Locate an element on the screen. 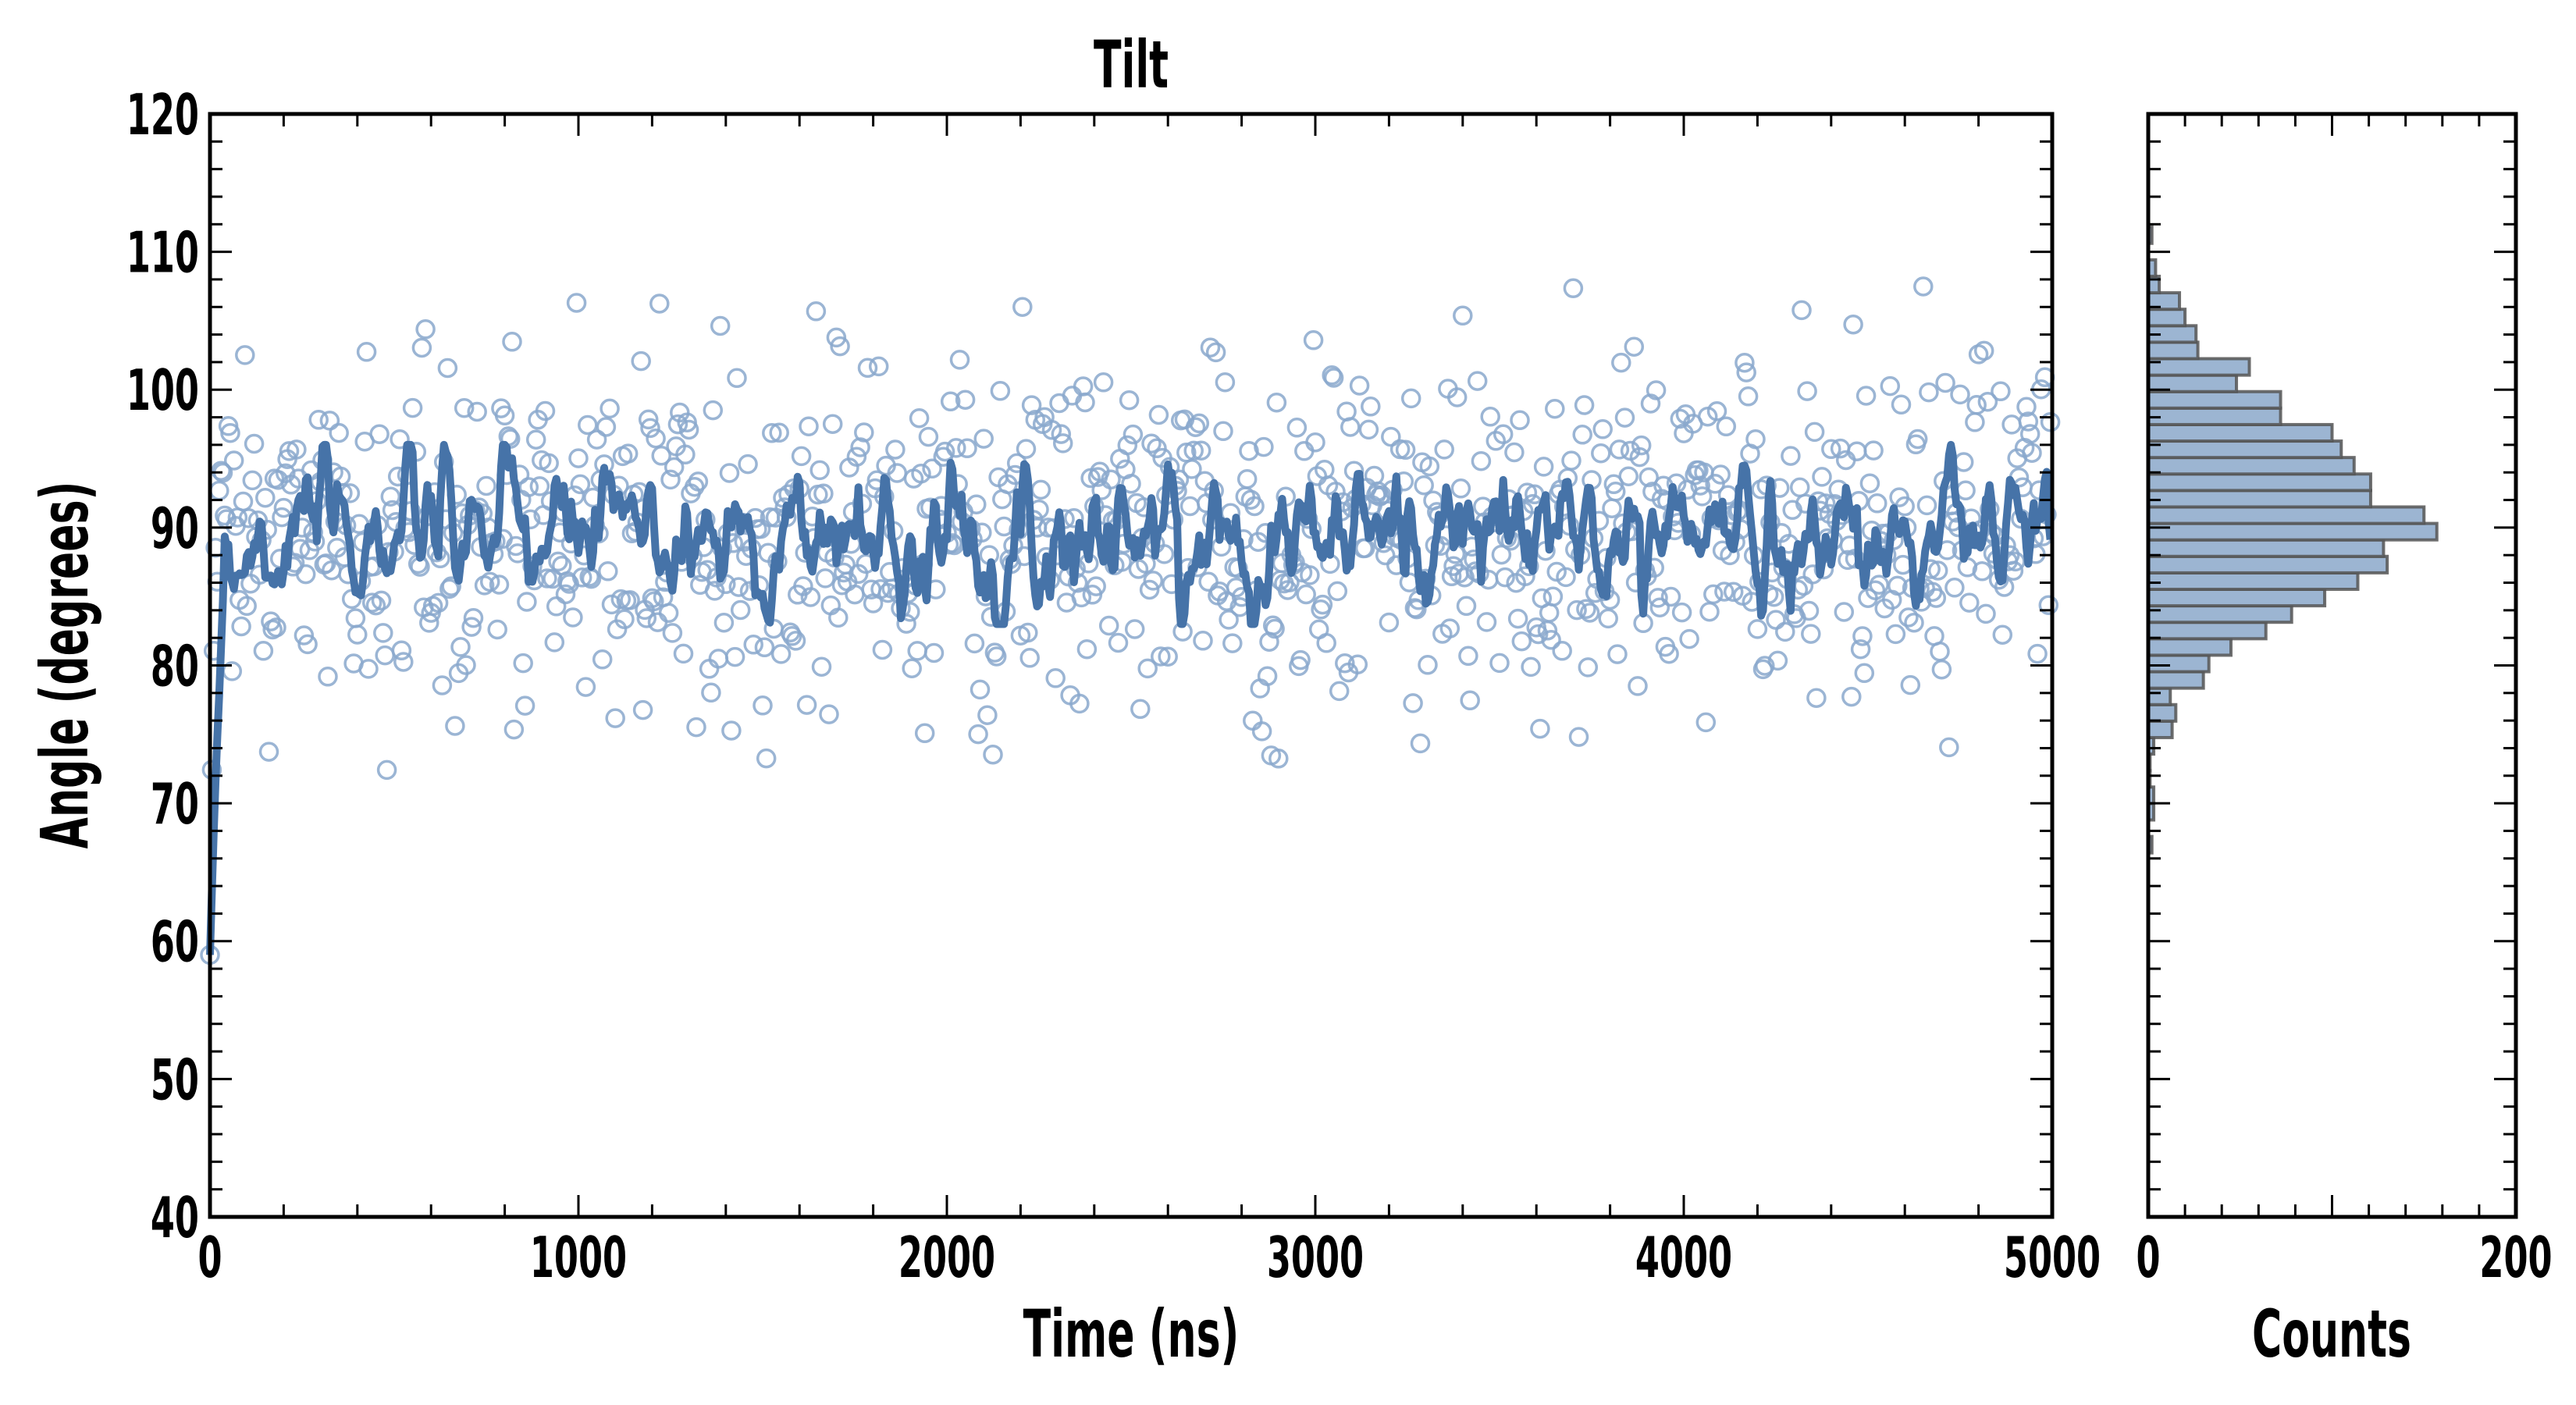 The width and height of the screenshot is (2576, 1405). hist-x-tick-label: 0 is located at coordinates (2148, 1258).